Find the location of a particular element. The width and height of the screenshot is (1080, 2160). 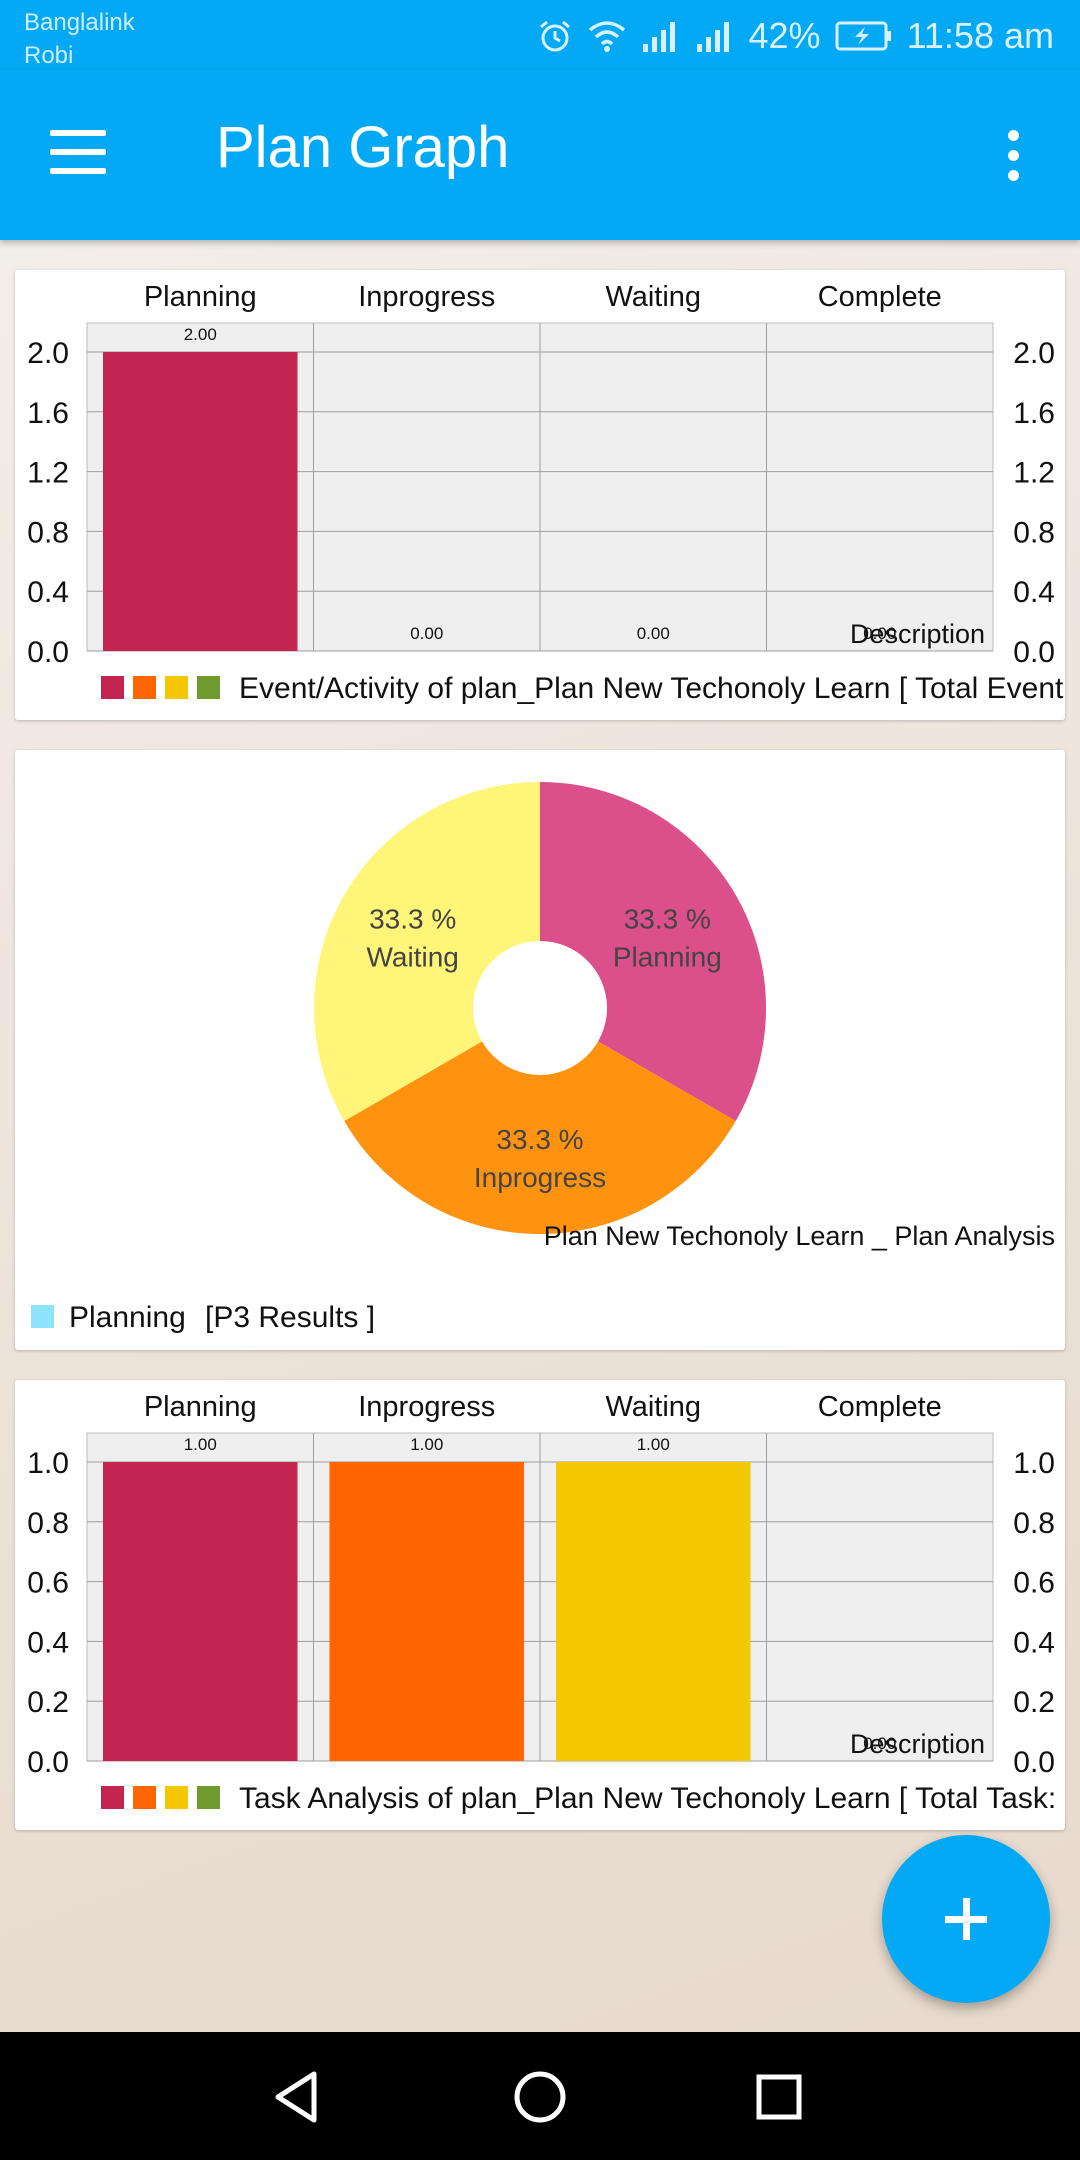

pie-slice-label: Planning is located at coordinates (667, 957).